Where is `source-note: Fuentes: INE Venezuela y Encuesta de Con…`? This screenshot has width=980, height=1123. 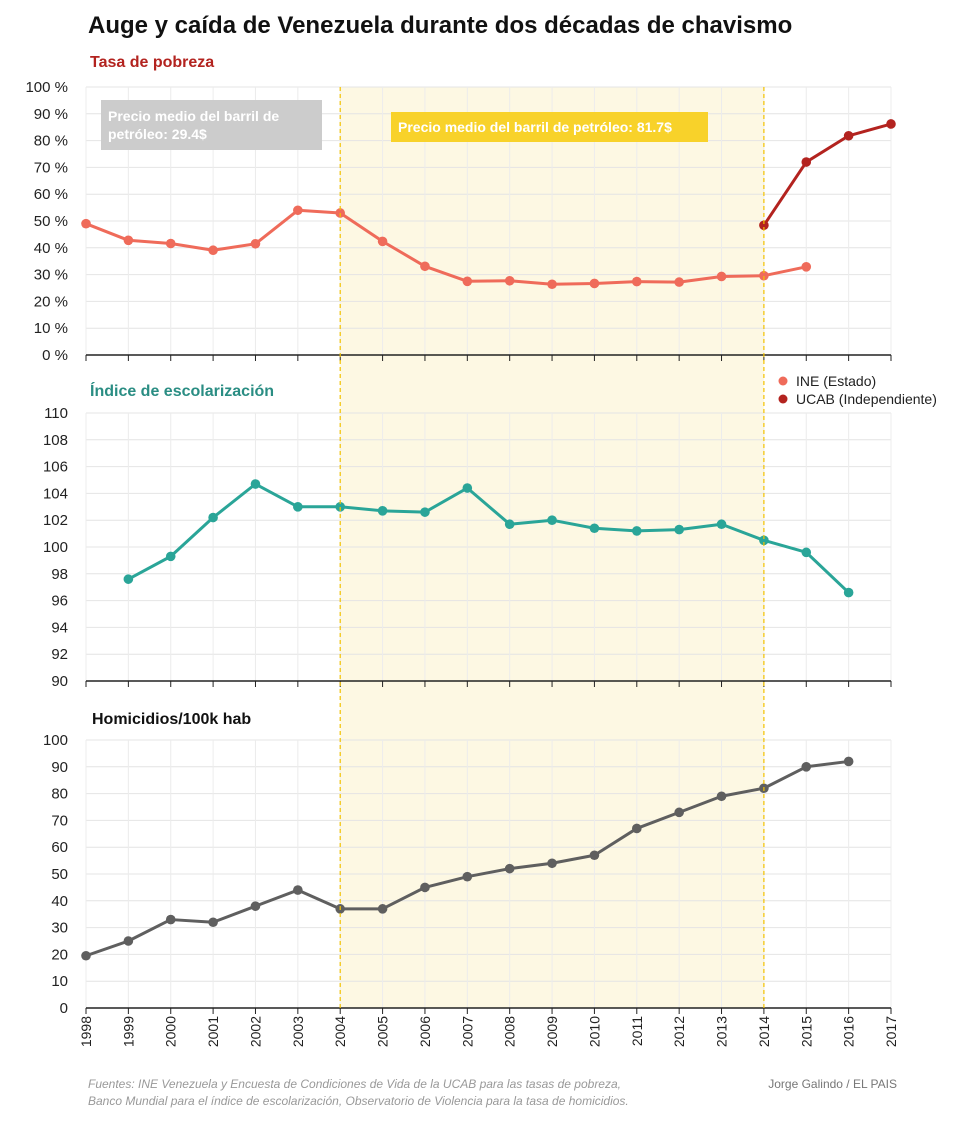 source-note: Fuentes: INE Venezuela y Encuesta de Con… is located at coordinates (354, 1084).